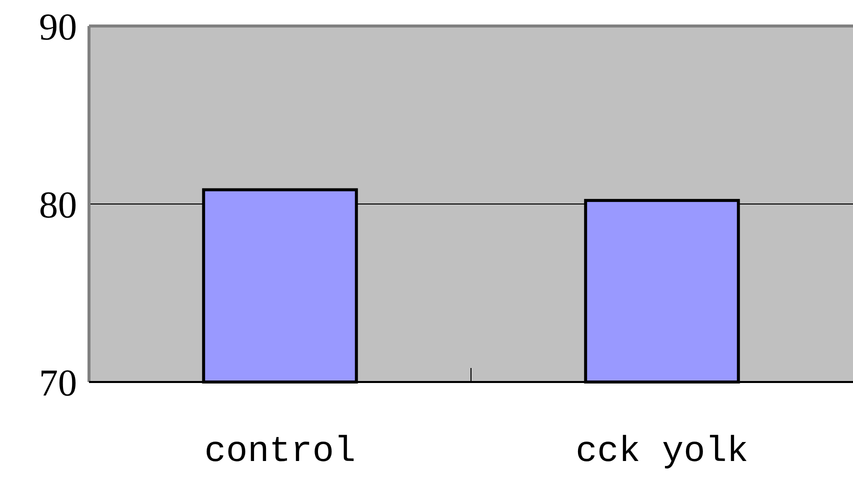  Describe the element at coordinates (58, 205) in the screenshot. I see `y-tick-label: 80` at that location.